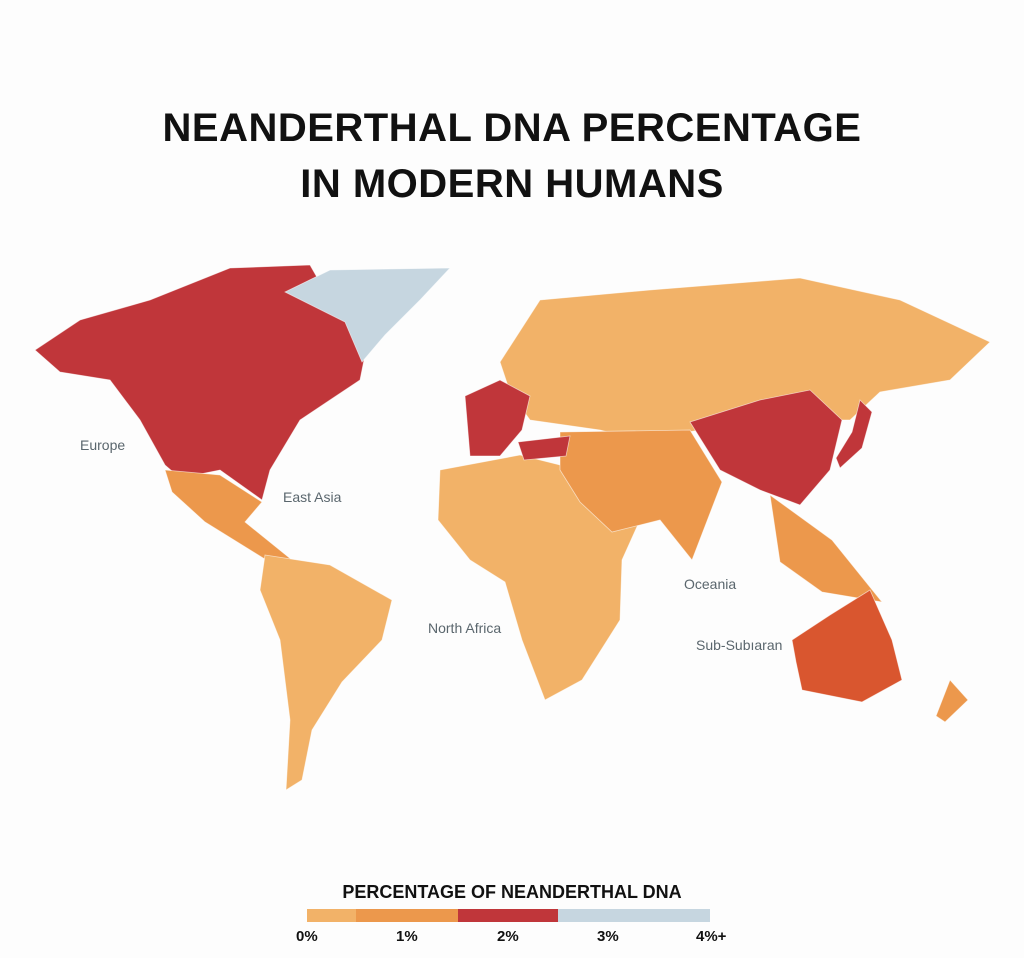  What do you see at coordinates (367, 315) in the screenshot?
I see `region-greenland` at bounding box center [367, 315].